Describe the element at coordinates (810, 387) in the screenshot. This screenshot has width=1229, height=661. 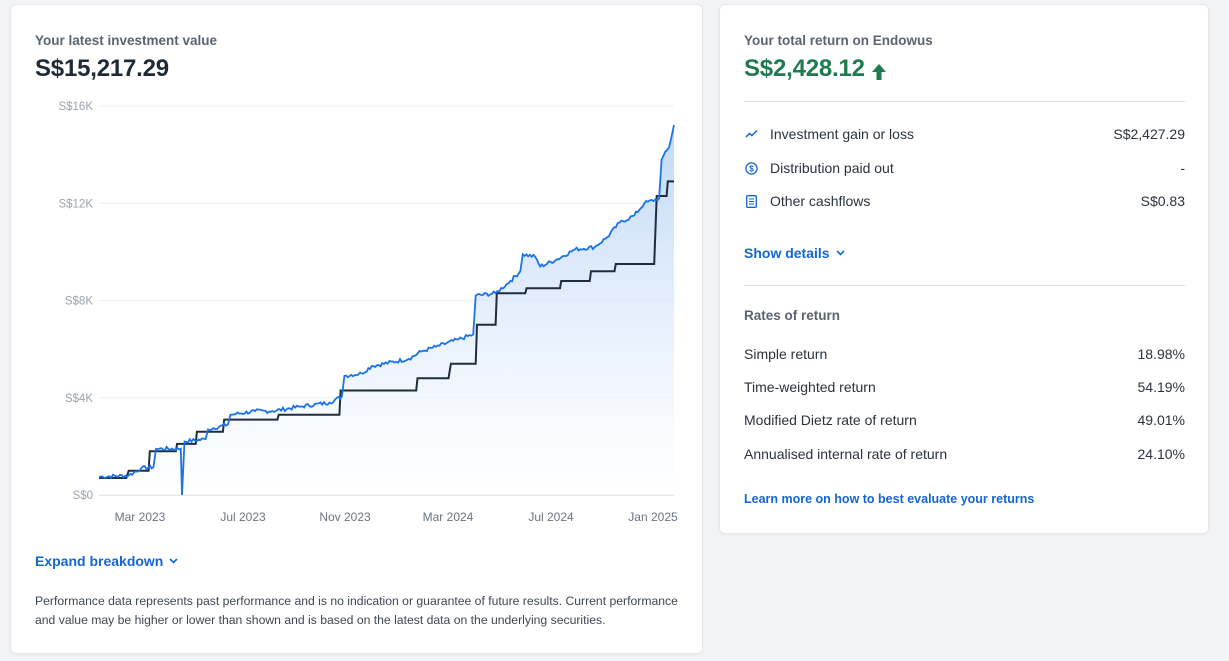
I see `rate-label: Time-weighted return` at that location.